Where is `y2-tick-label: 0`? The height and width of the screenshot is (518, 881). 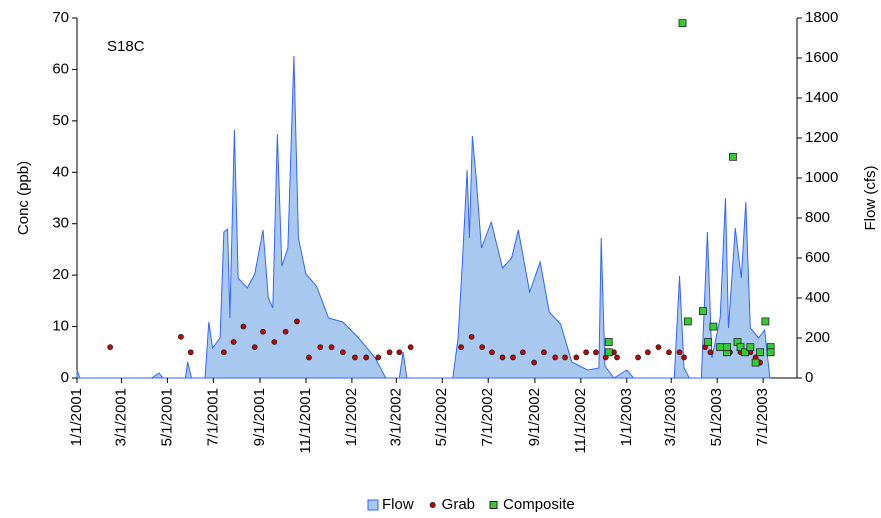 y2-tick-label: 0 is located at coordinates (809, 377).